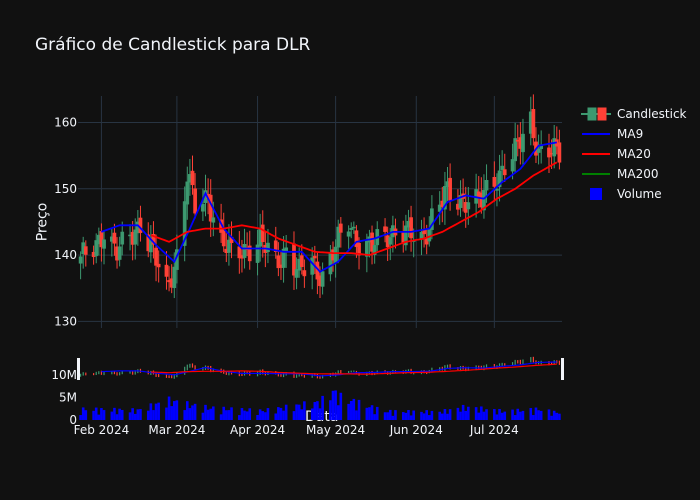  Describe the element at coordinates (65, 189) in the screenshot. I see `price-tick-label: 150` at that location.